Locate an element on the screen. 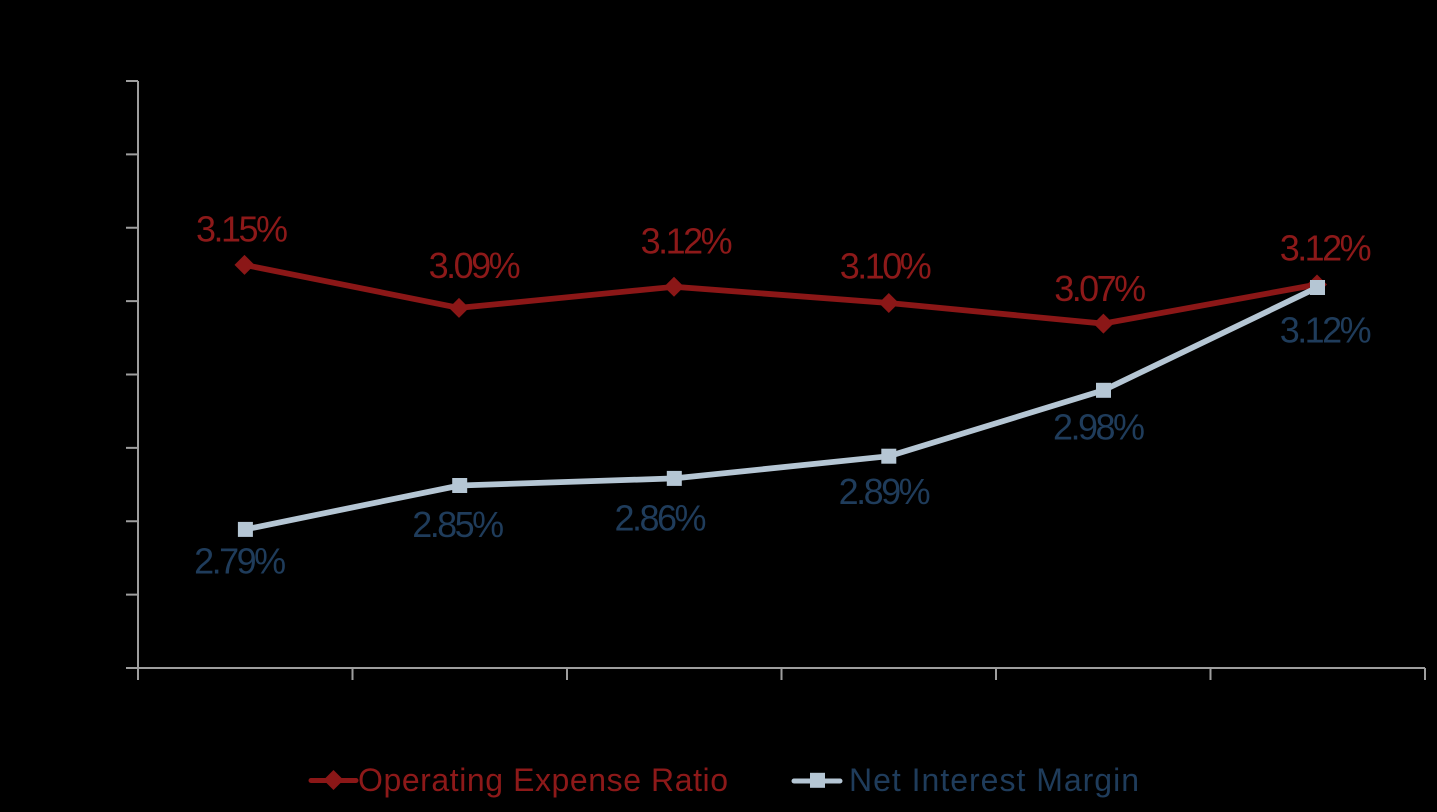  svg-text: 3.15% is located at coordinates (242, 229).